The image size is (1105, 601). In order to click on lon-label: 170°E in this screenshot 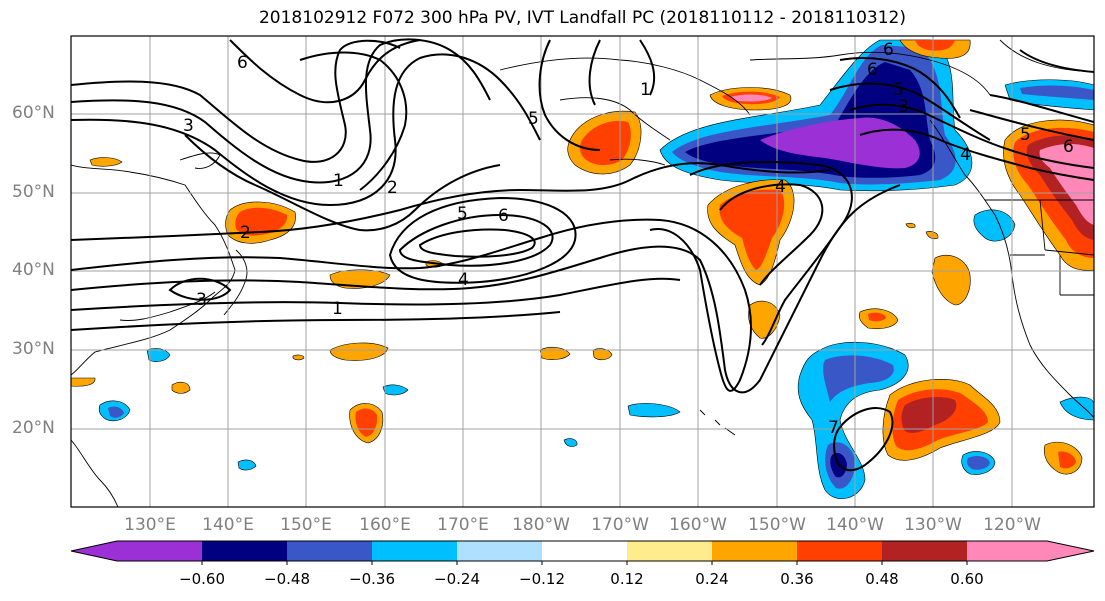, I will do `click(463, 525)`.